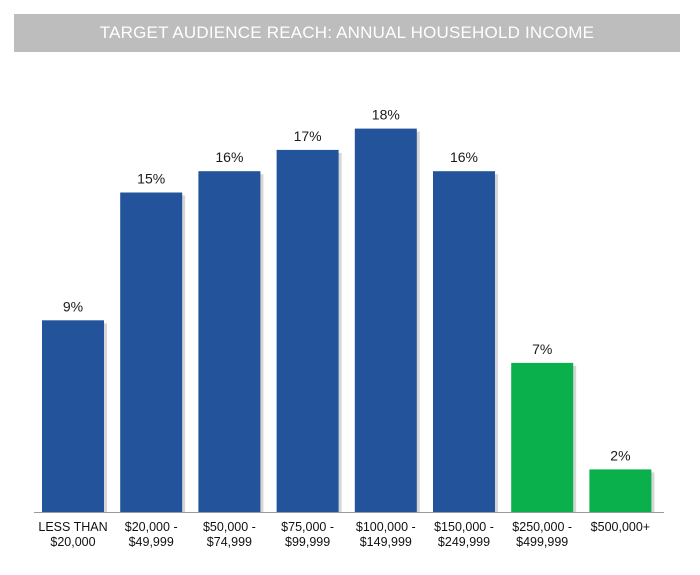 This screenshot has height=575, width=700. What do you see at coordinates (620, 455) in the screenshot?
I see `bar-value-label: 2%` at bounding box center [620, 455].